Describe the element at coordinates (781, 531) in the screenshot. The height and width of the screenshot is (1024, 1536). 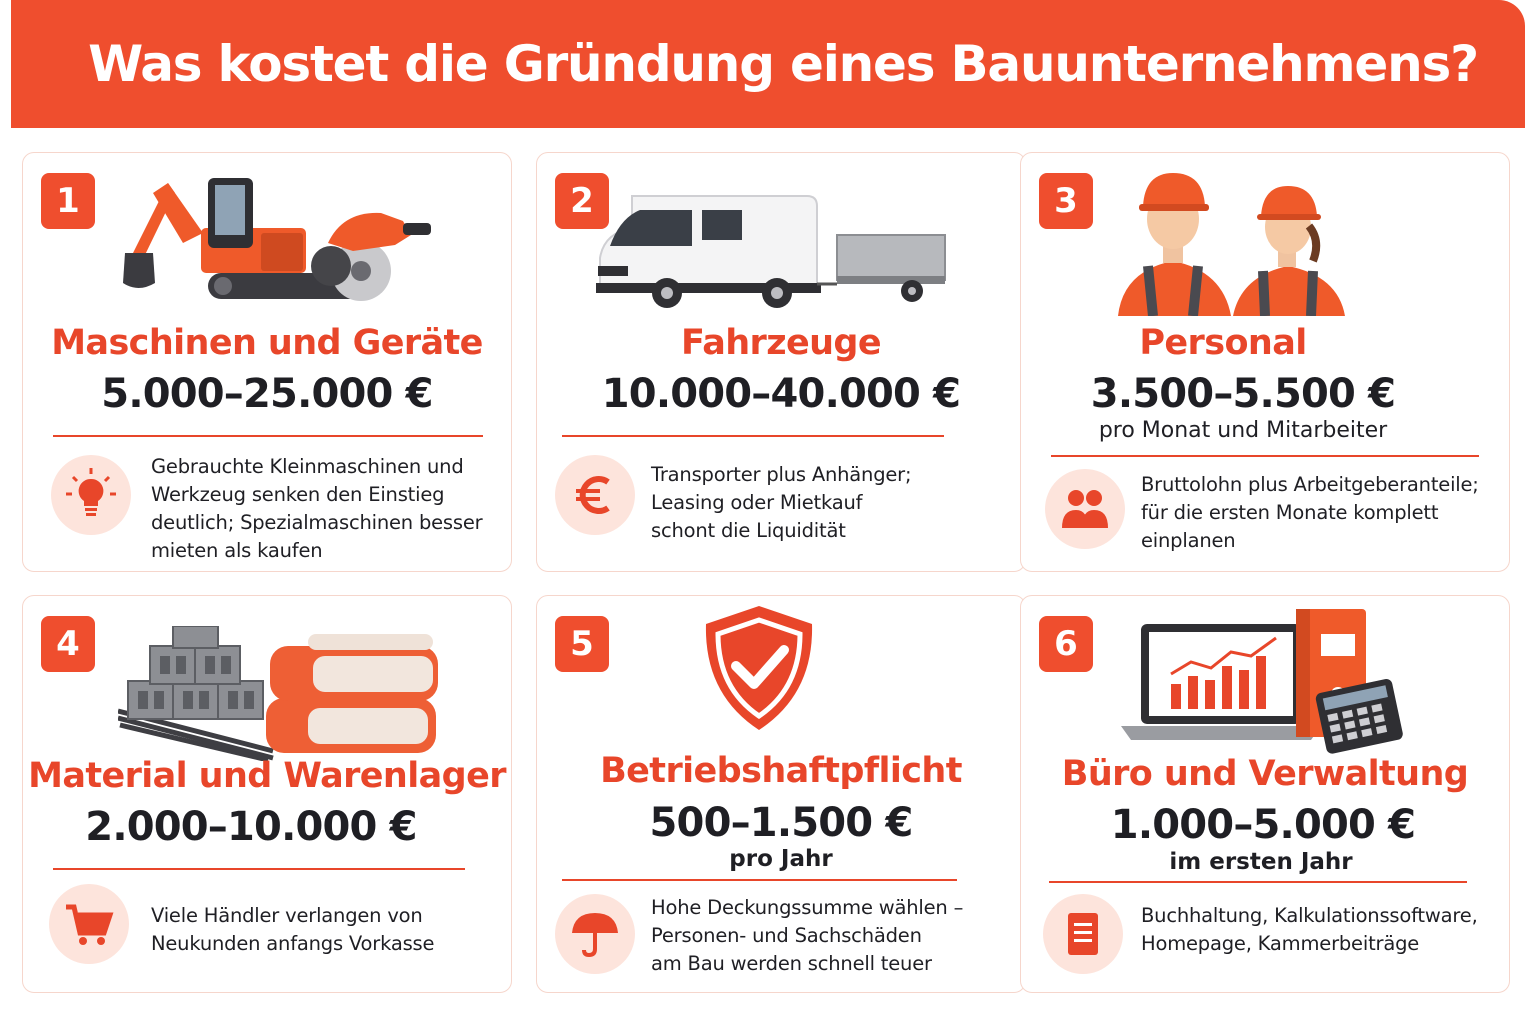
I see `tip-line: schont die Liquidität` at that location.